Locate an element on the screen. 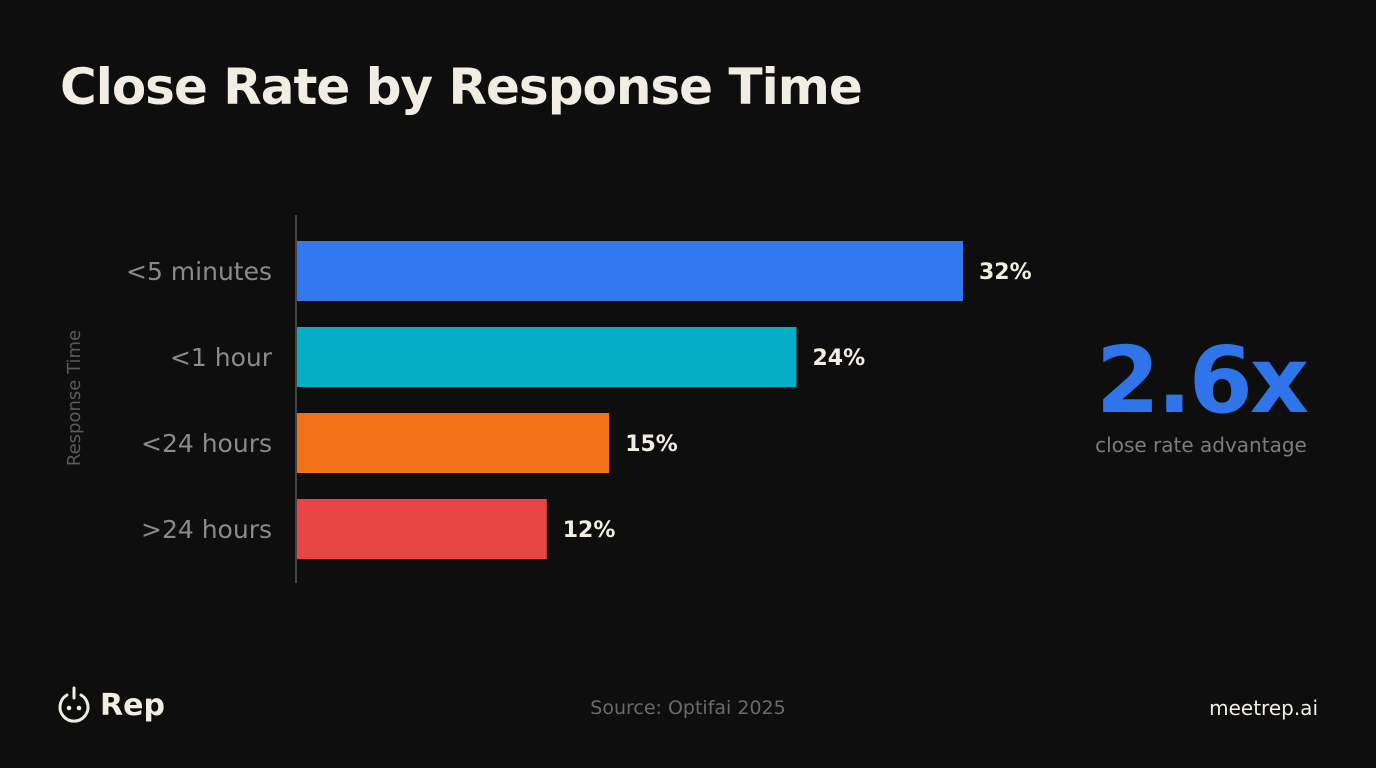  callout: 2.6x close rate advantage is located at coordinates (1201, 393).